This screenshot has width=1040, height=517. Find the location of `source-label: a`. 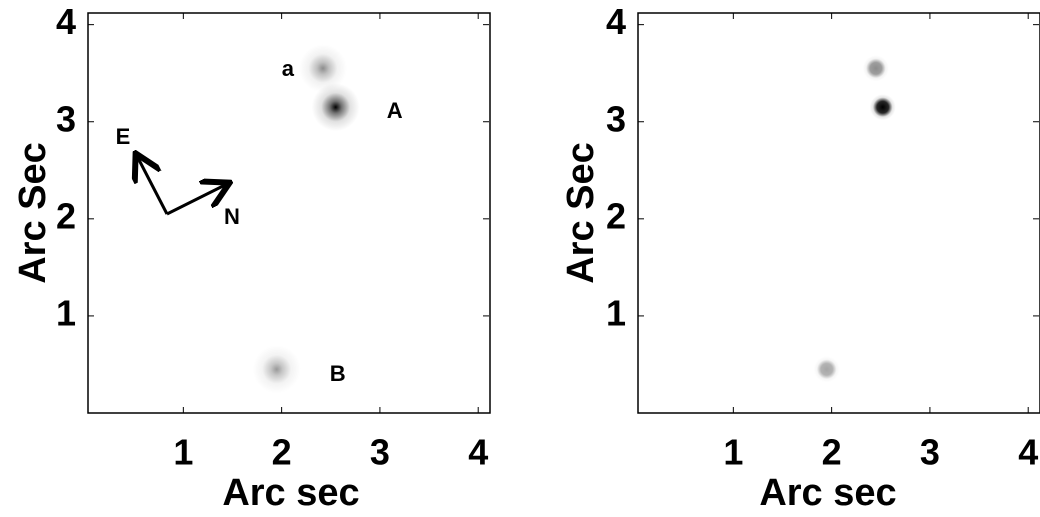

source-label: a is located at coordinates (288, 68).